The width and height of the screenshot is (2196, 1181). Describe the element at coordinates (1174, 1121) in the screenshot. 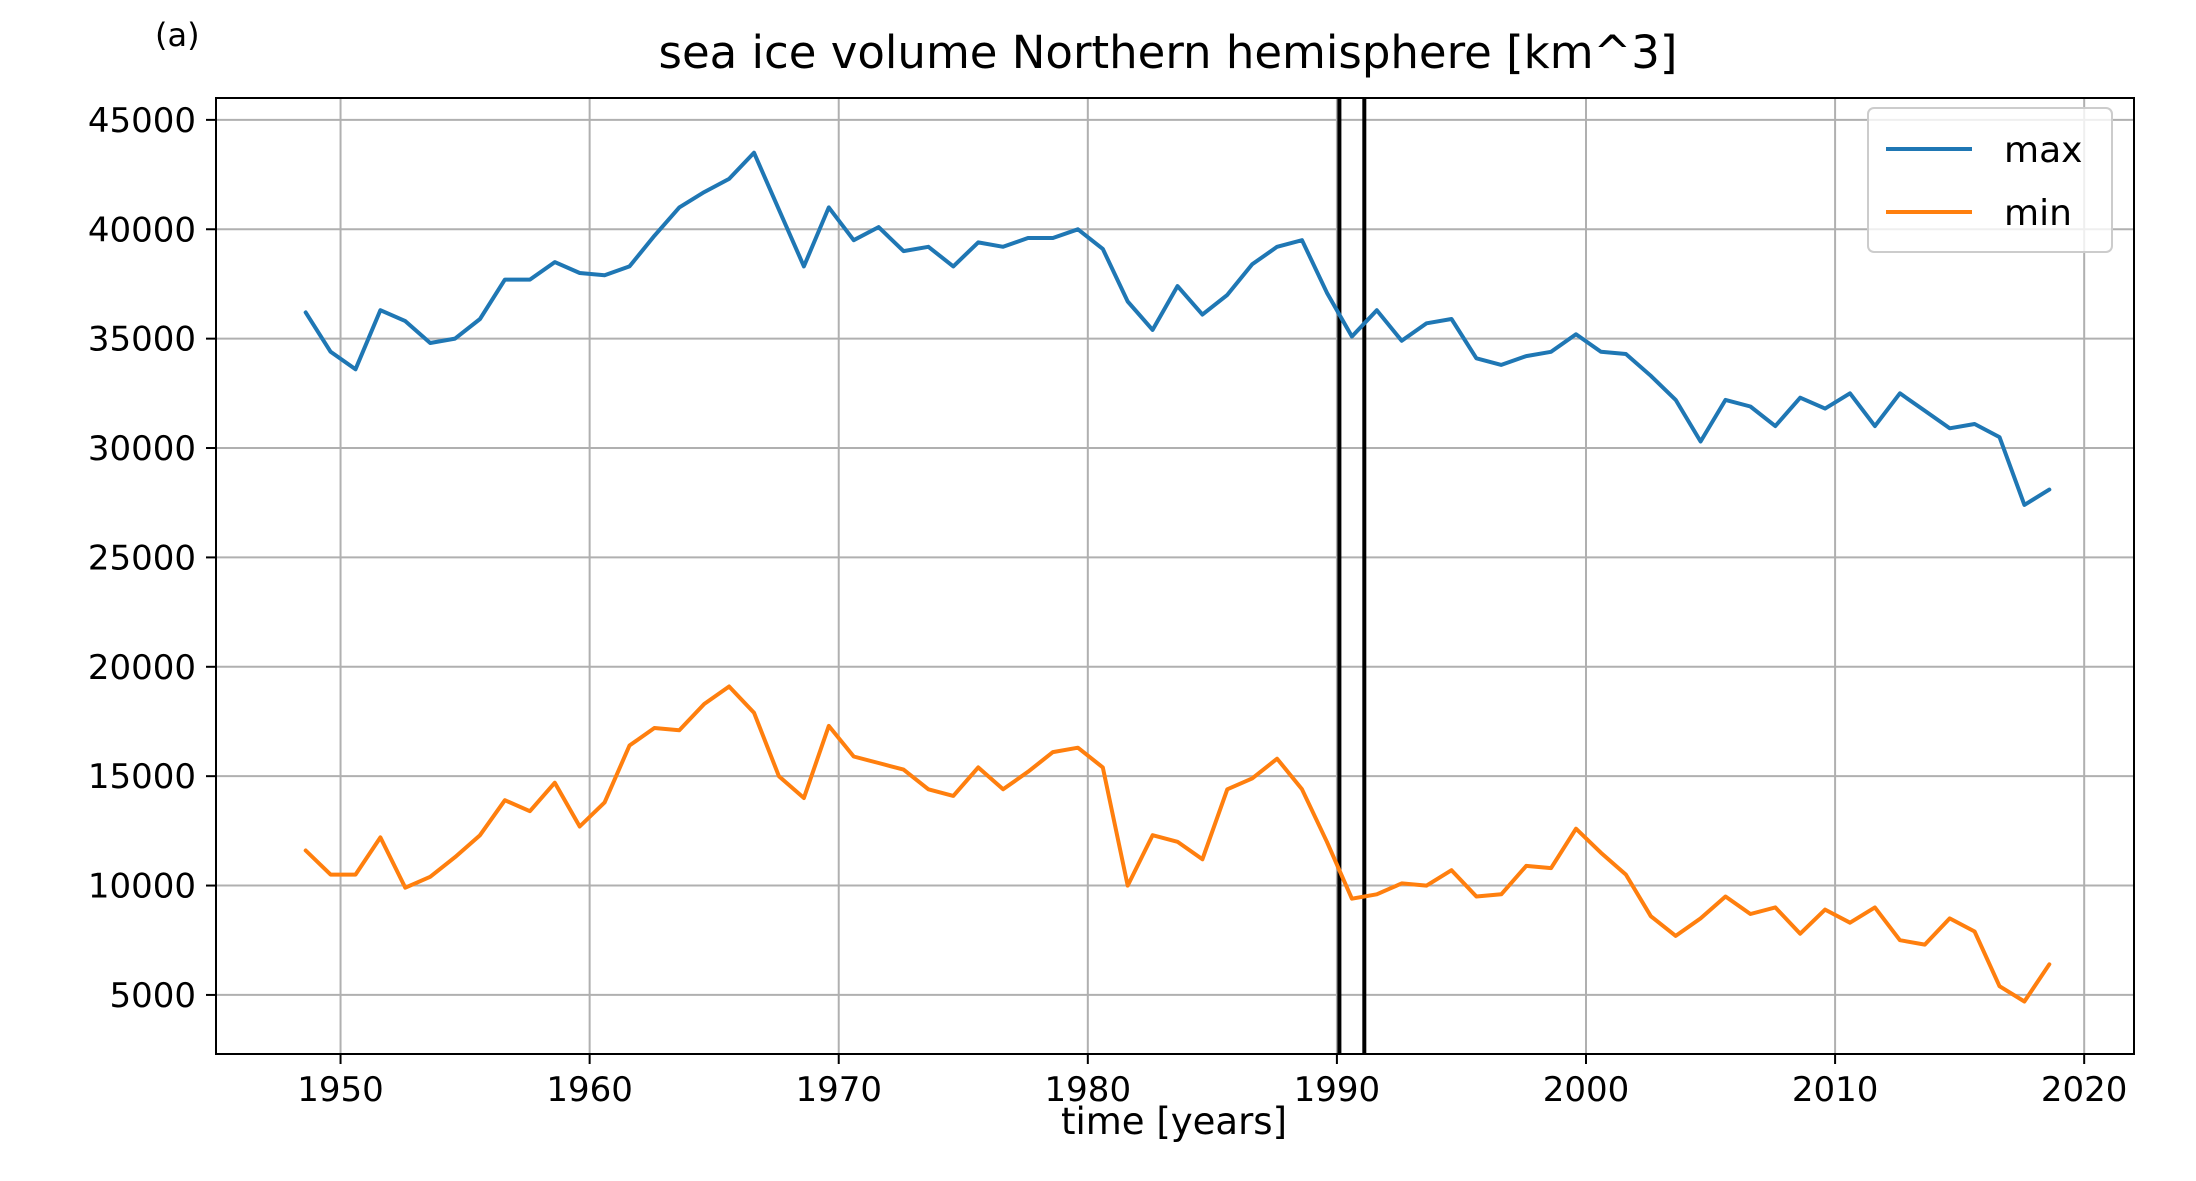

I see `x-axis-label: time [years]` at that location.